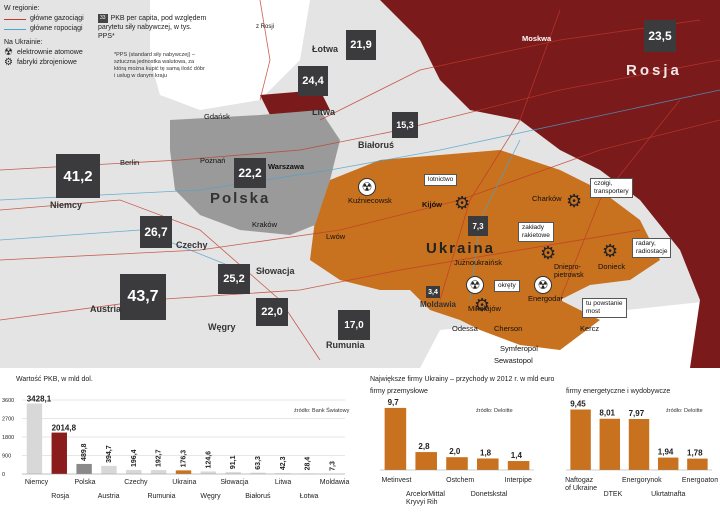  What do you see at coordinates (136, 482) in the screenshot?
I see `category-label: Czechy` at bounding box center [136, 482].